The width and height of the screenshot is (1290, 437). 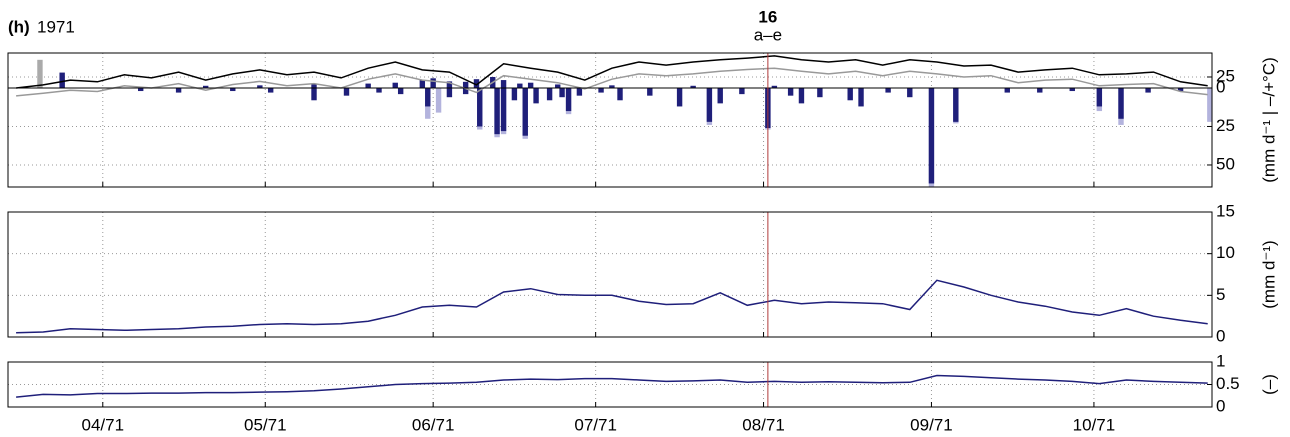 I want to click on chart-title: 1971, so click(x=56, y=26).